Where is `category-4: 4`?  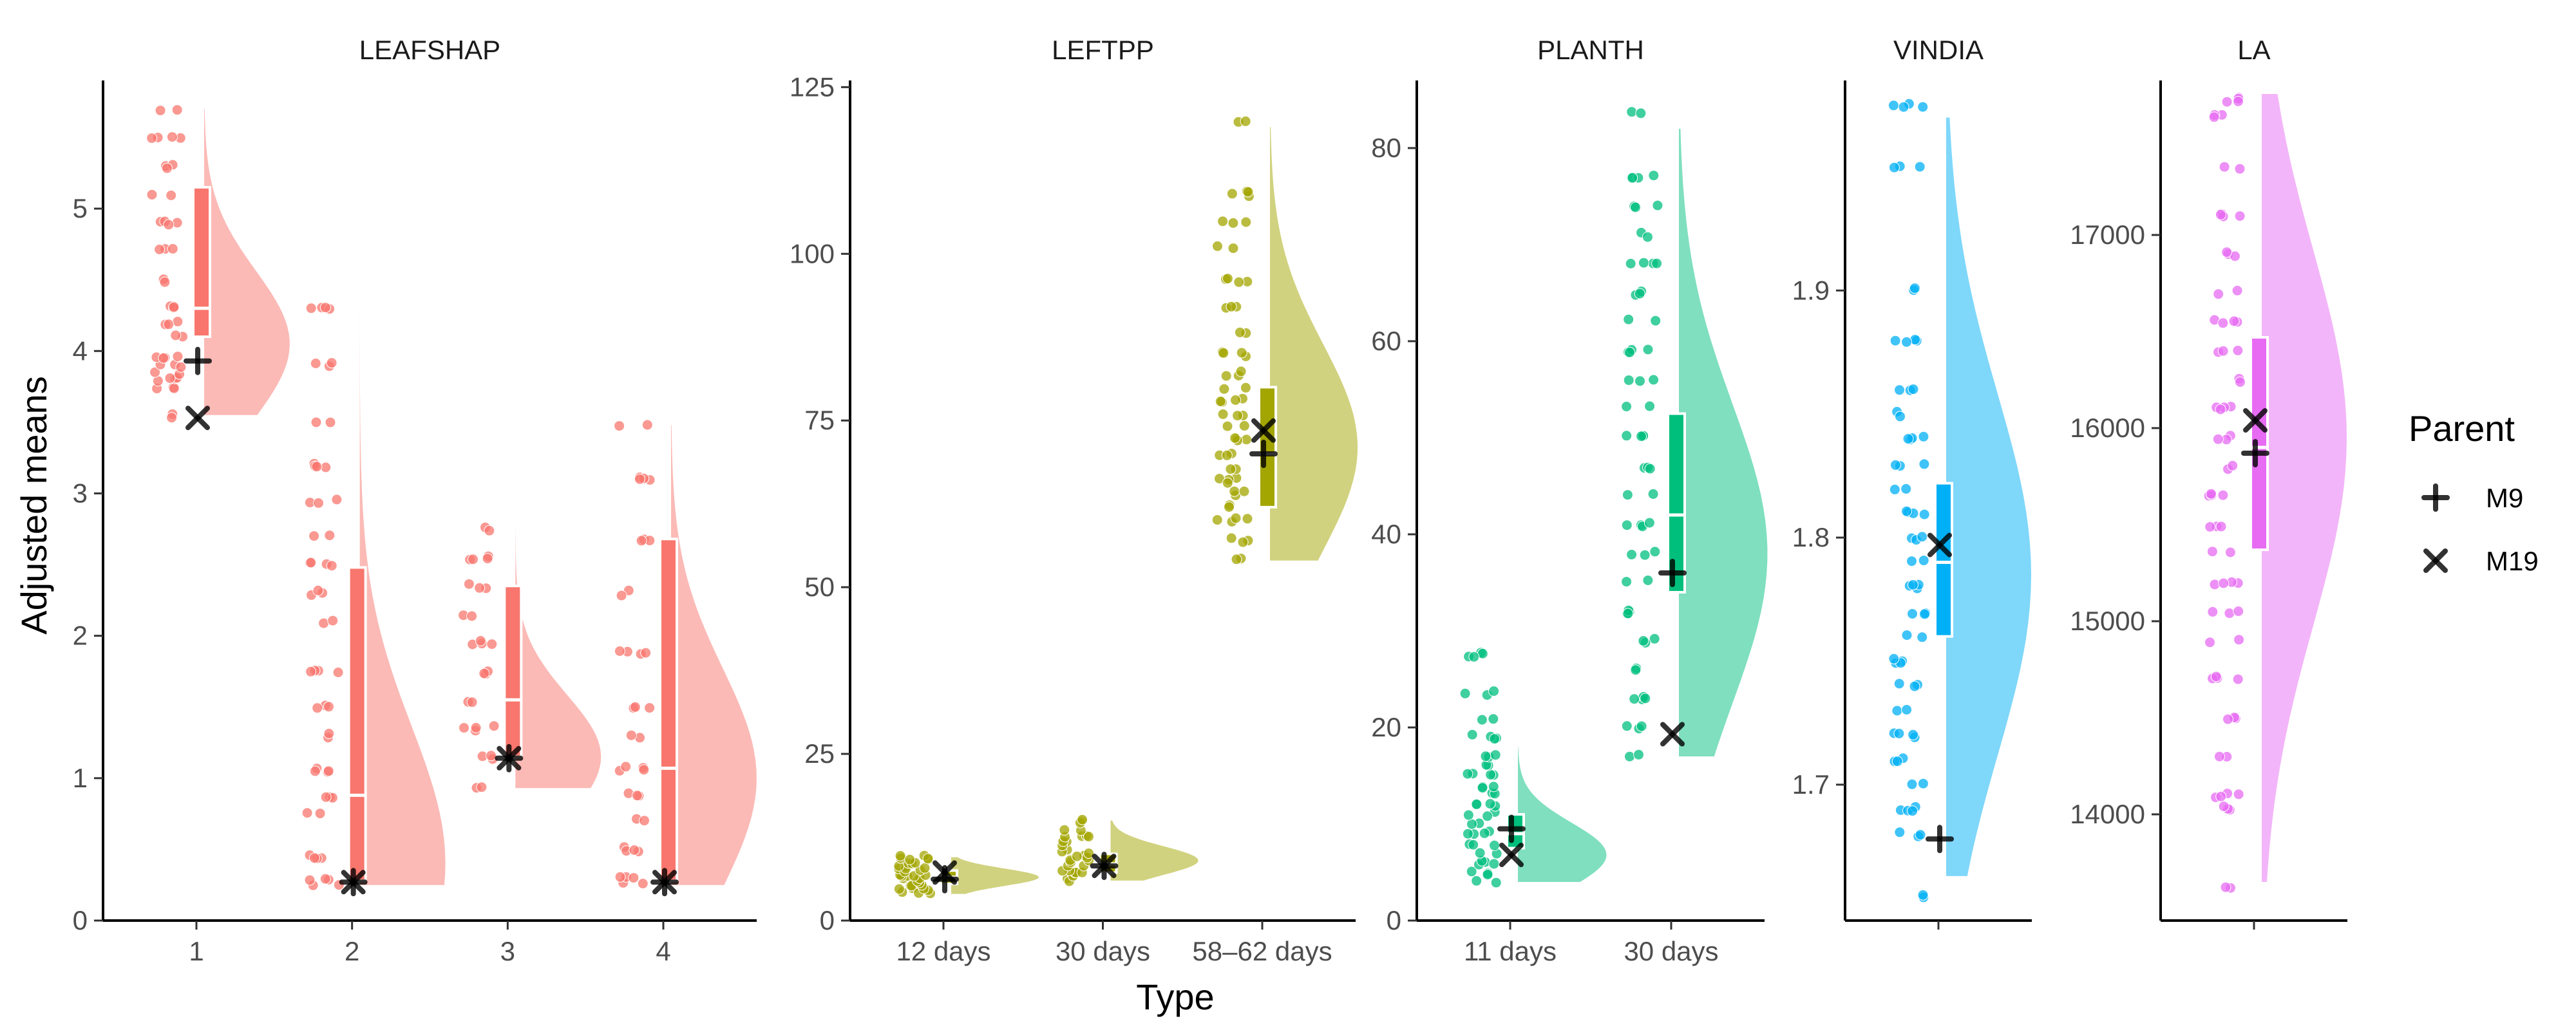
category-4: 4 is located at coordinates (685, 693).